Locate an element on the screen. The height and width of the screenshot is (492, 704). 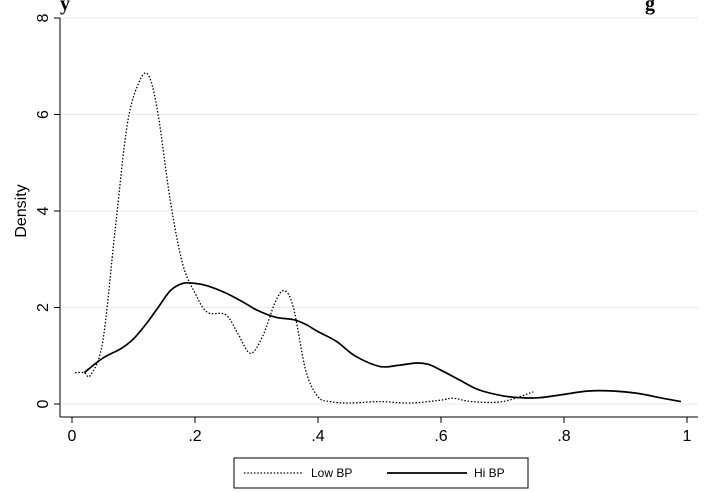
legend-box is located at coordinates (381, 473).